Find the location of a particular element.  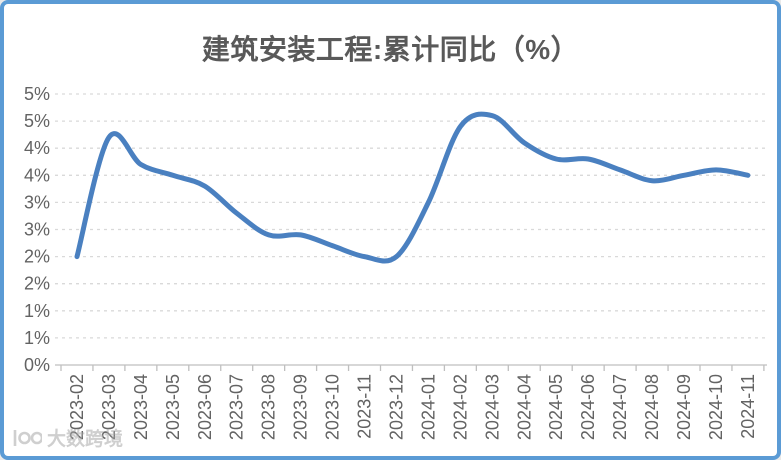

x-axis-label: 2023-12 is located at coordinates (396, 407).